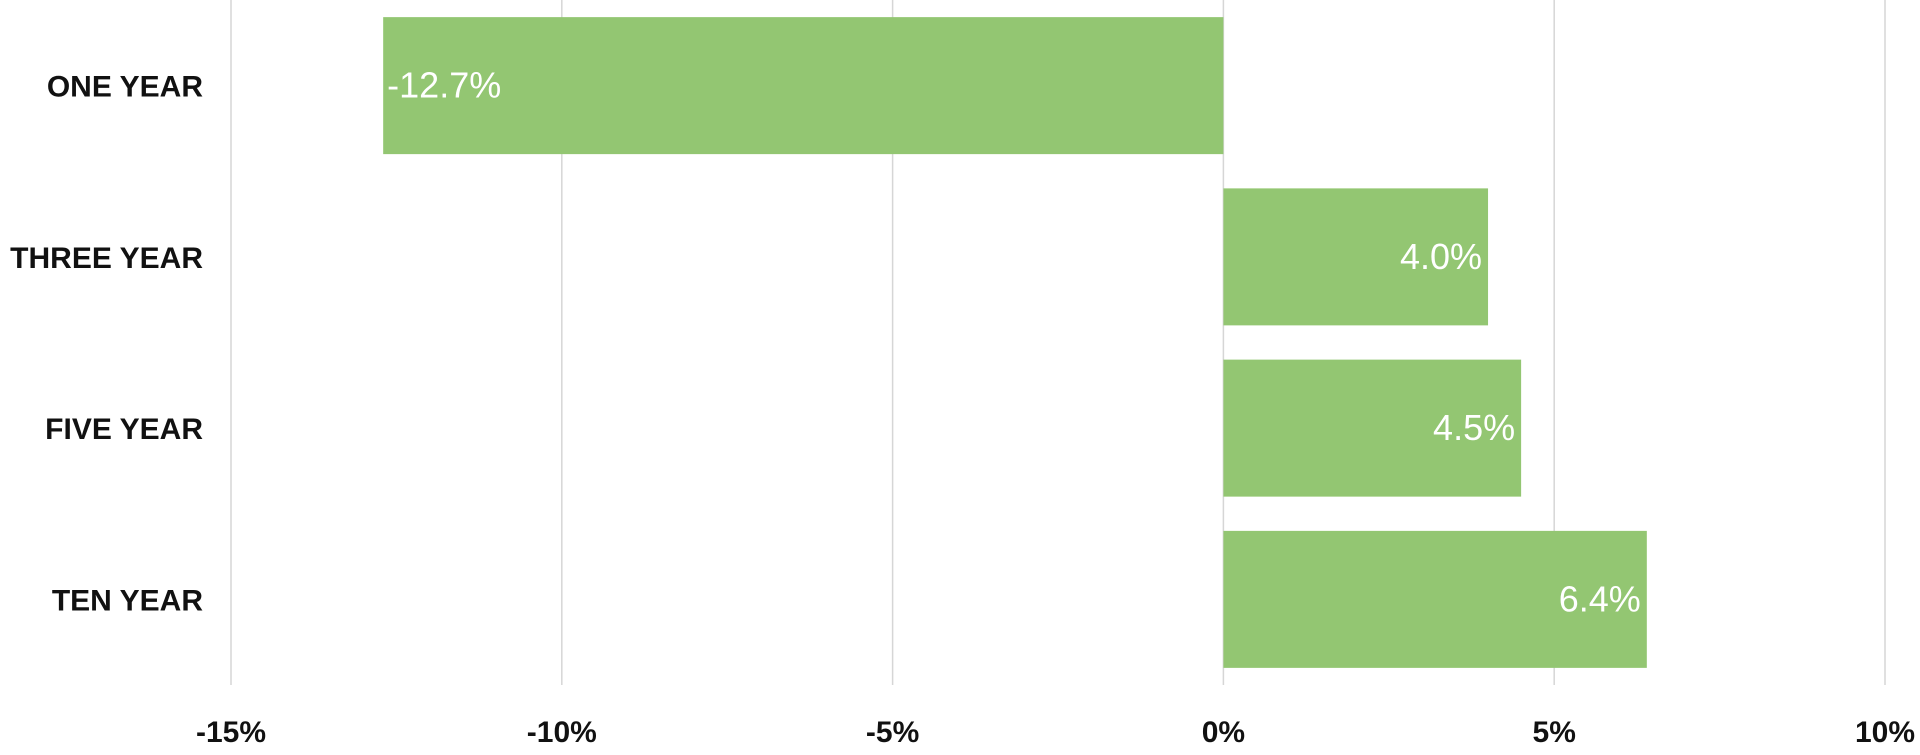 Image resolution: width=1920 pixels, height=755 pixels. I want to click on x-tick-label: -10%, so click(562, 732).